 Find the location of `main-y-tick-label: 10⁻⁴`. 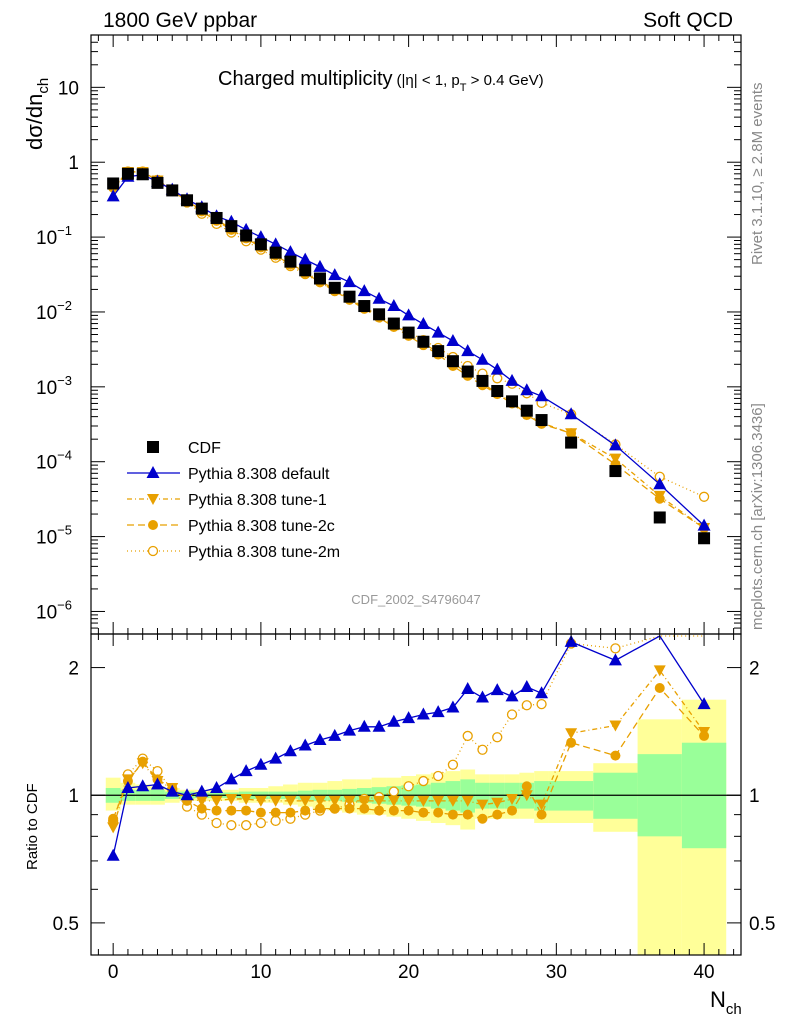

main-y-tick-label: 10⁻⁴ is located at coordinates (54, 461).